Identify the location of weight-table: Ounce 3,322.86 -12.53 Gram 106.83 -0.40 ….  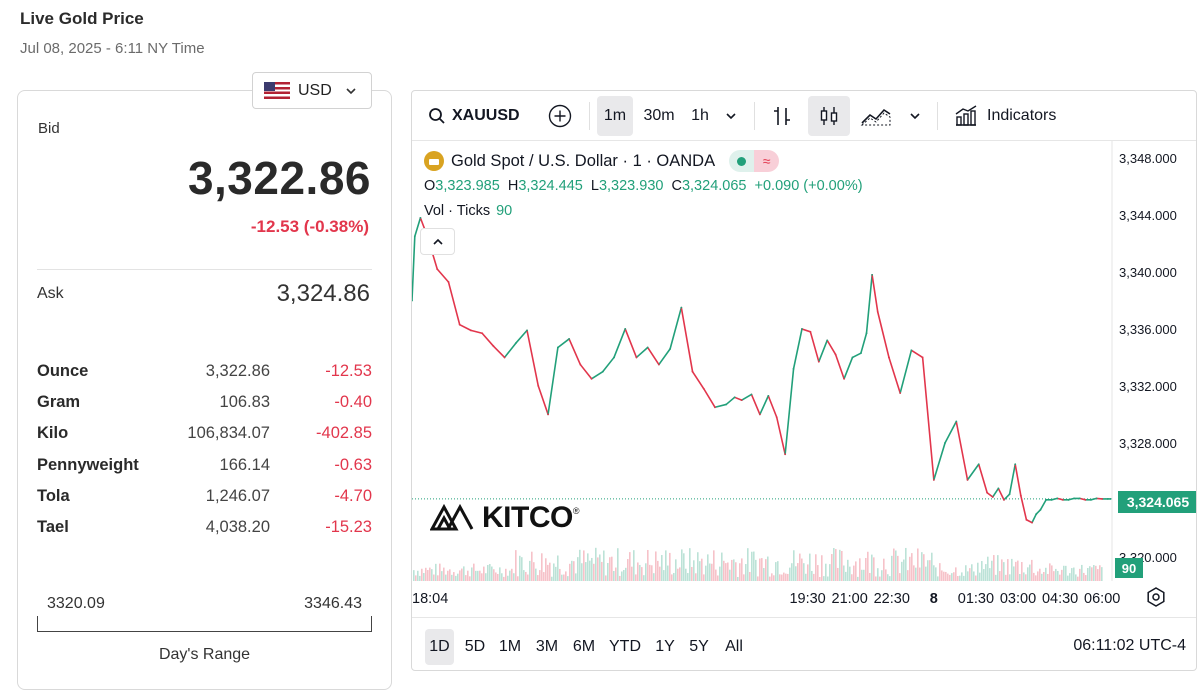
(205, 455).